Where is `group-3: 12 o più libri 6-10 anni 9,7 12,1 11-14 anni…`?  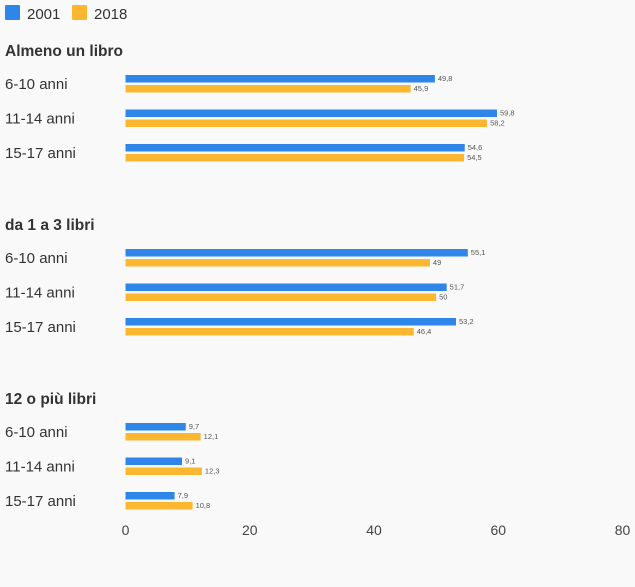 group-3: 12 o più libri 6-10 anni 9,7 12,1 11-14 anni… is located at coordinates (112, 450).